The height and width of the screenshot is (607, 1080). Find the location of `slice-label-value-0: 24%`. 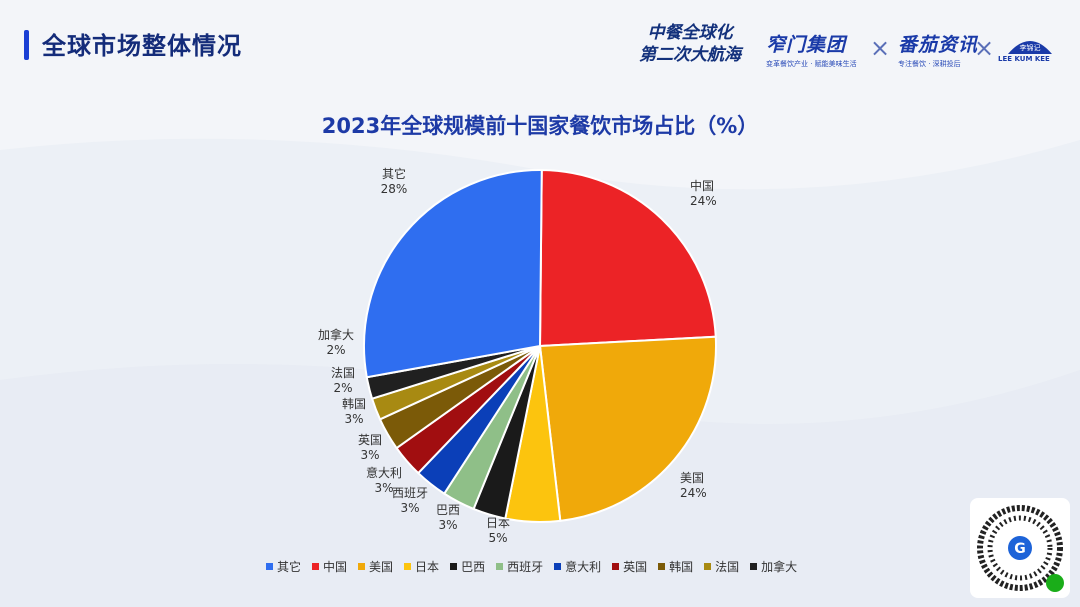

slice-label-value-0: 24% is located at coordinates (703, 201).